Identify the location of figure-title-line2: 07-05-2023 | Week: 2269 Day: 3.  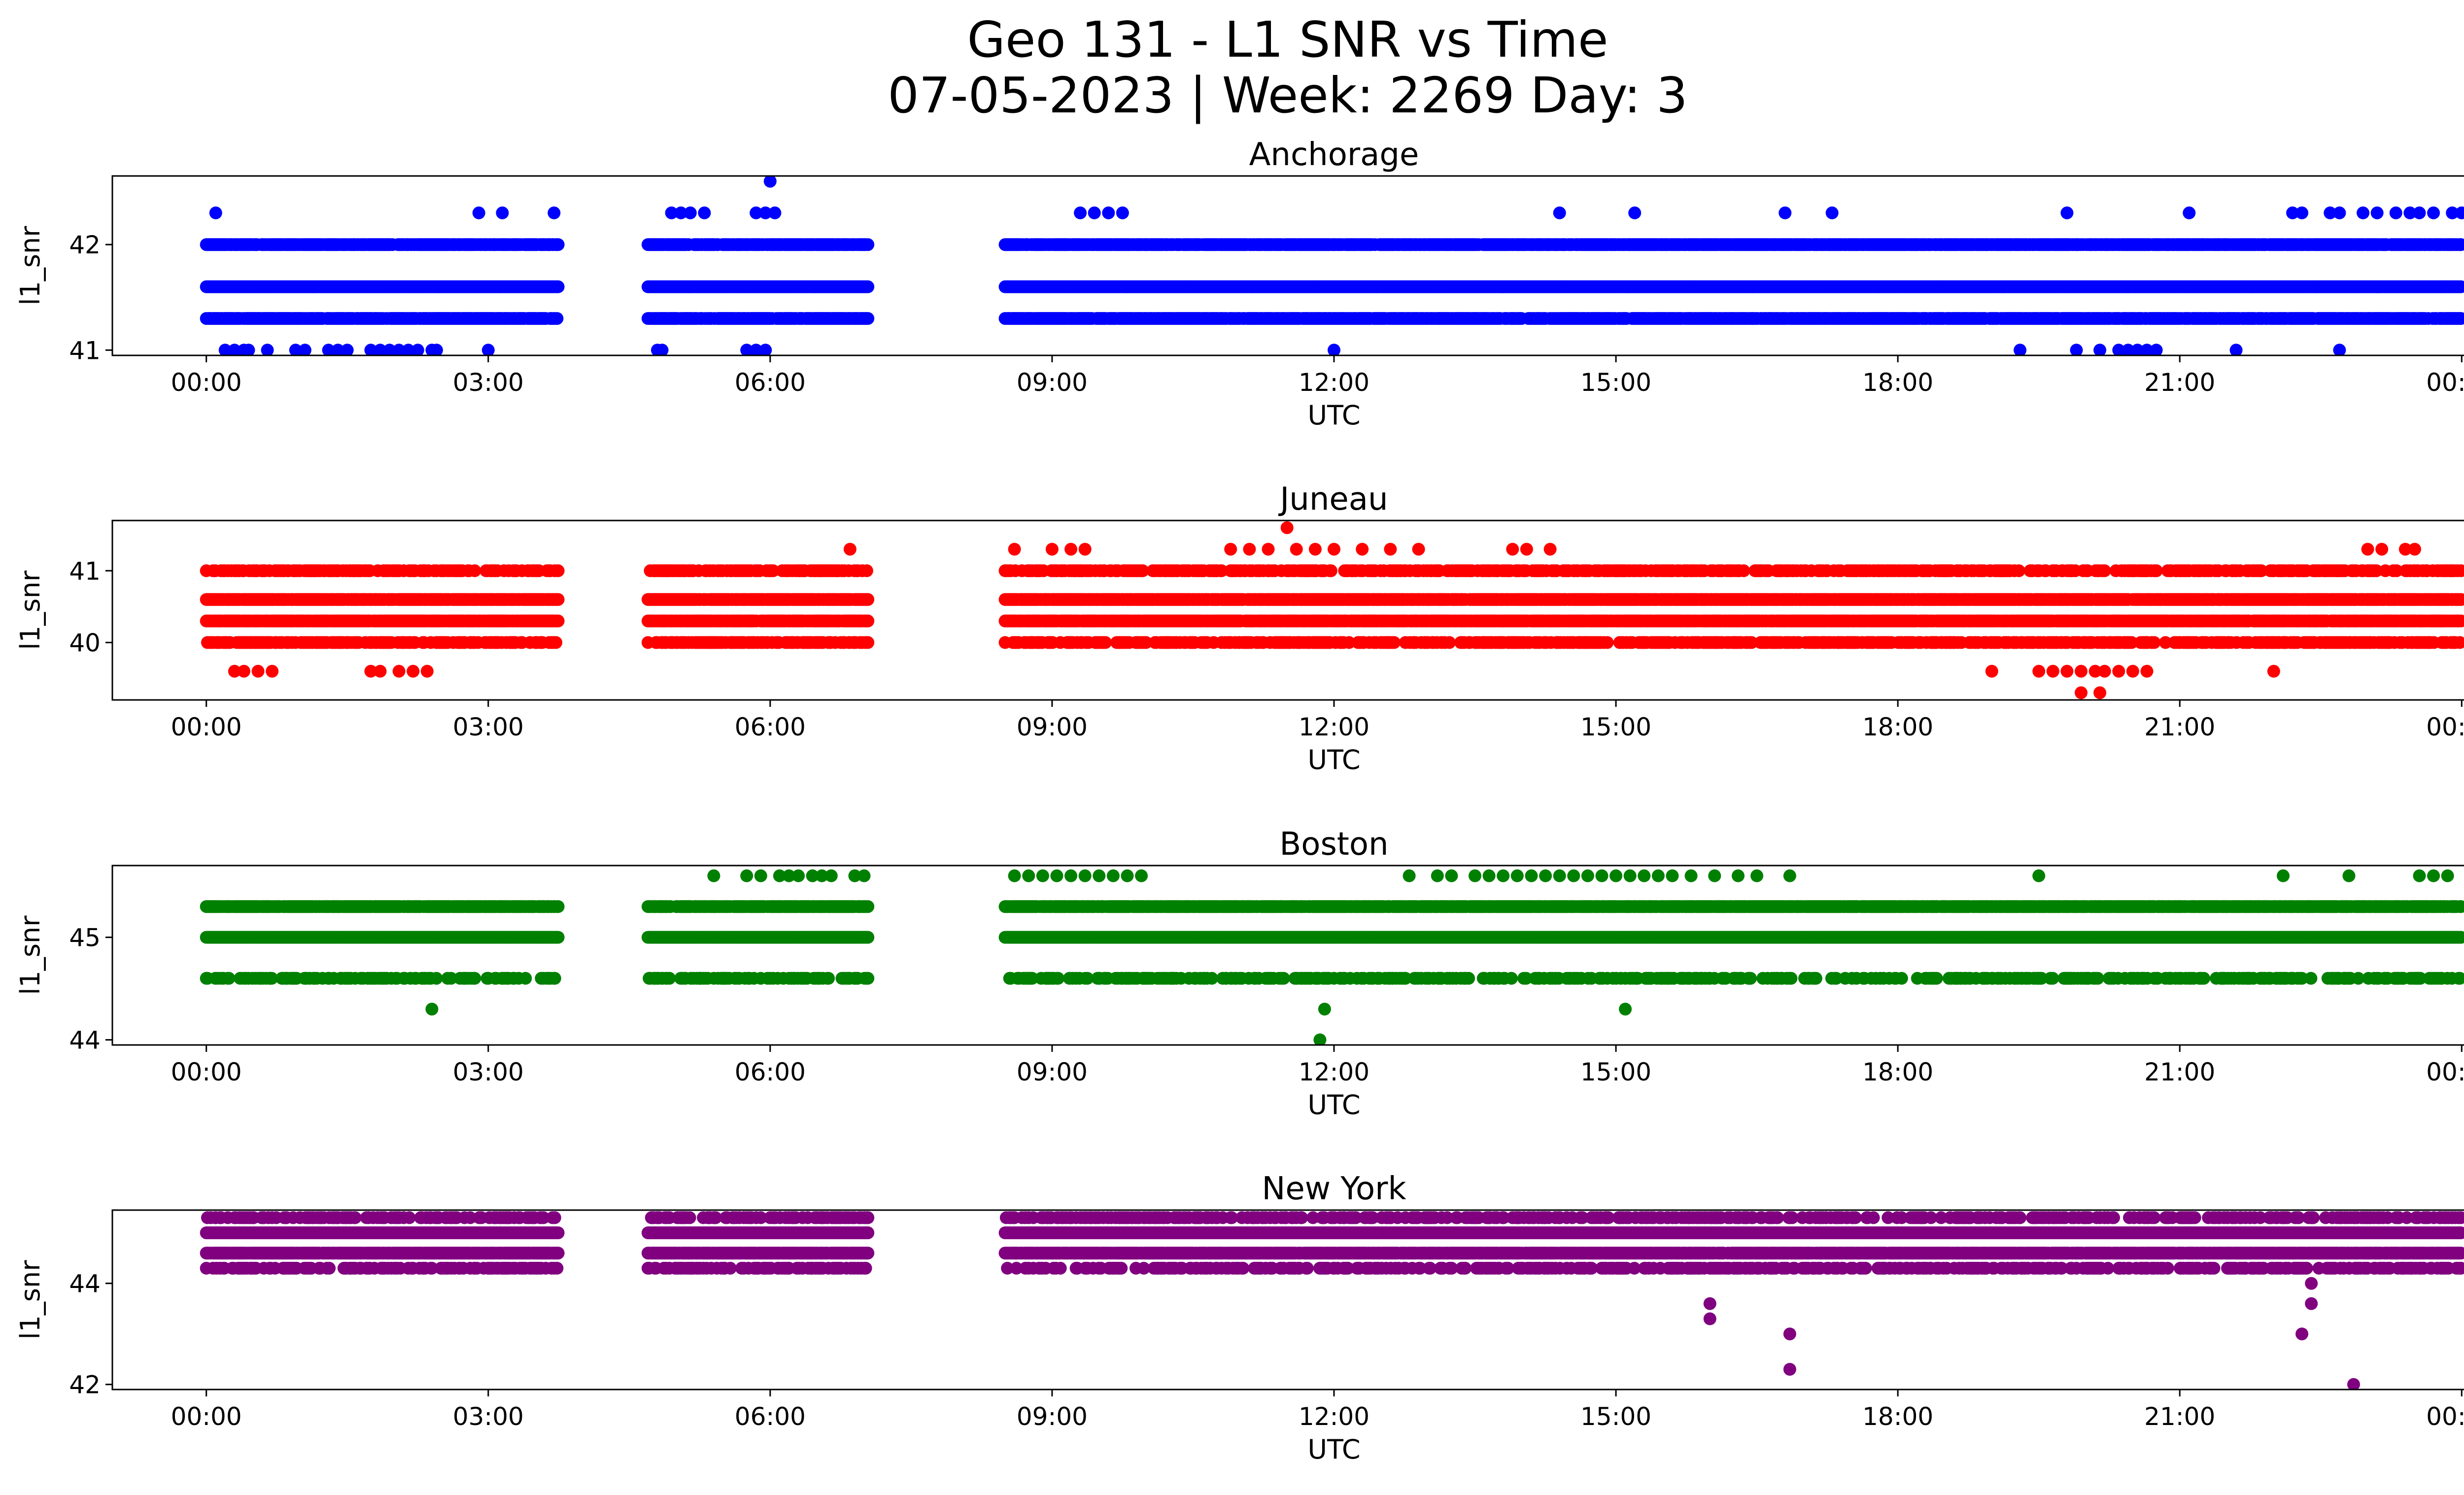
(1287, 95).